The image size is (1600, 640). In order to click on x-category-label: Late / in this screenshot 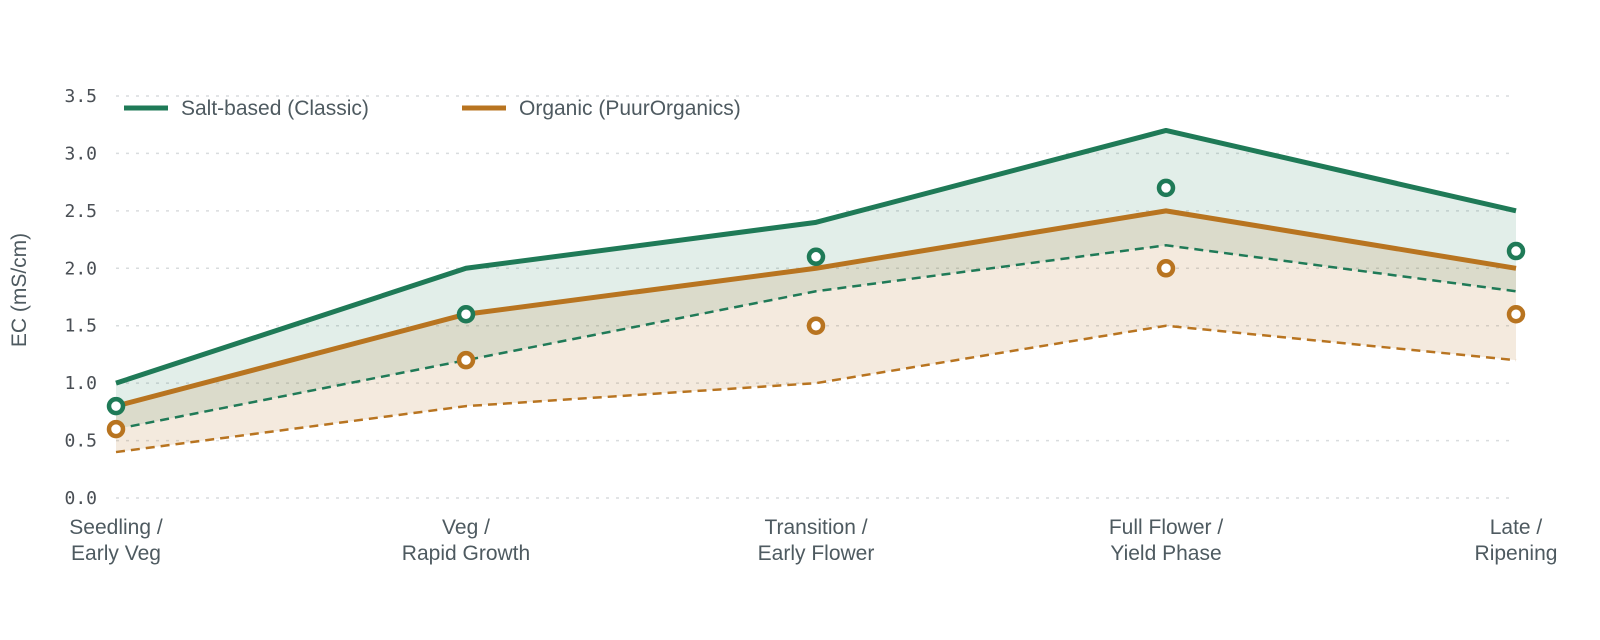, I will do `click(1516, 527)`.